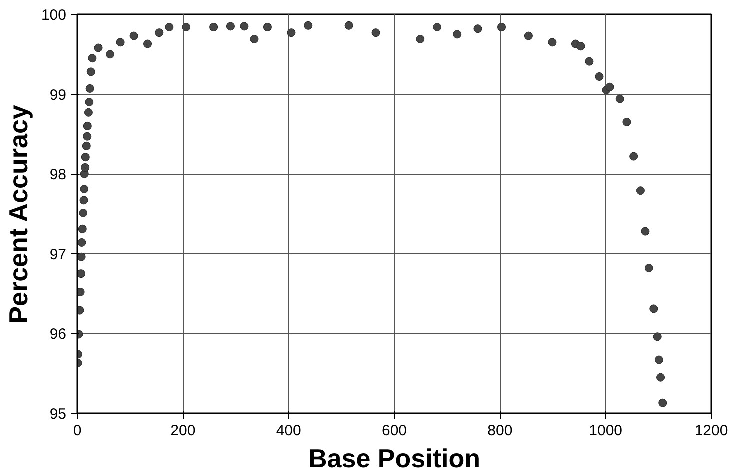 The height and width of the screenshot is (476, 741). I want to click on y-tick-label: 96, so click(58, 335).